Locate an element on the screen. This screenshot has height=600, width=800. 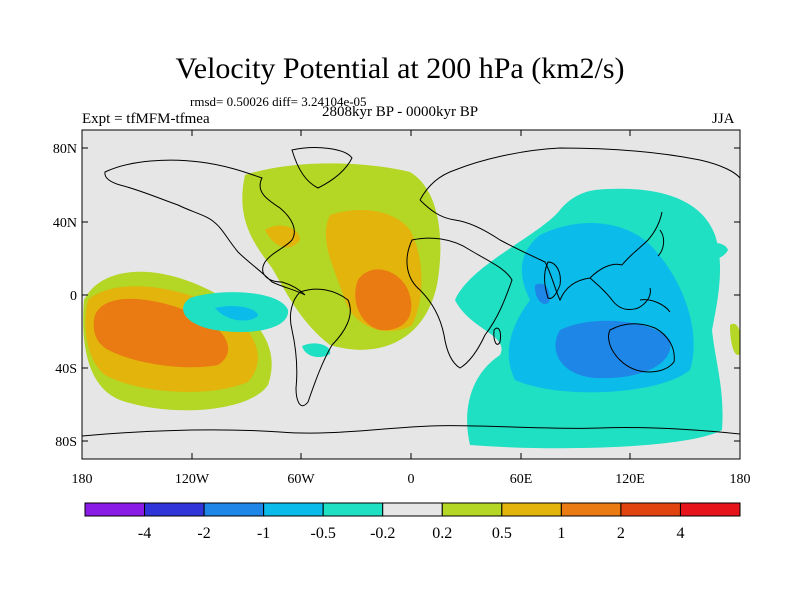
colorbar-label: 4 is located at coordinates (680, 533).